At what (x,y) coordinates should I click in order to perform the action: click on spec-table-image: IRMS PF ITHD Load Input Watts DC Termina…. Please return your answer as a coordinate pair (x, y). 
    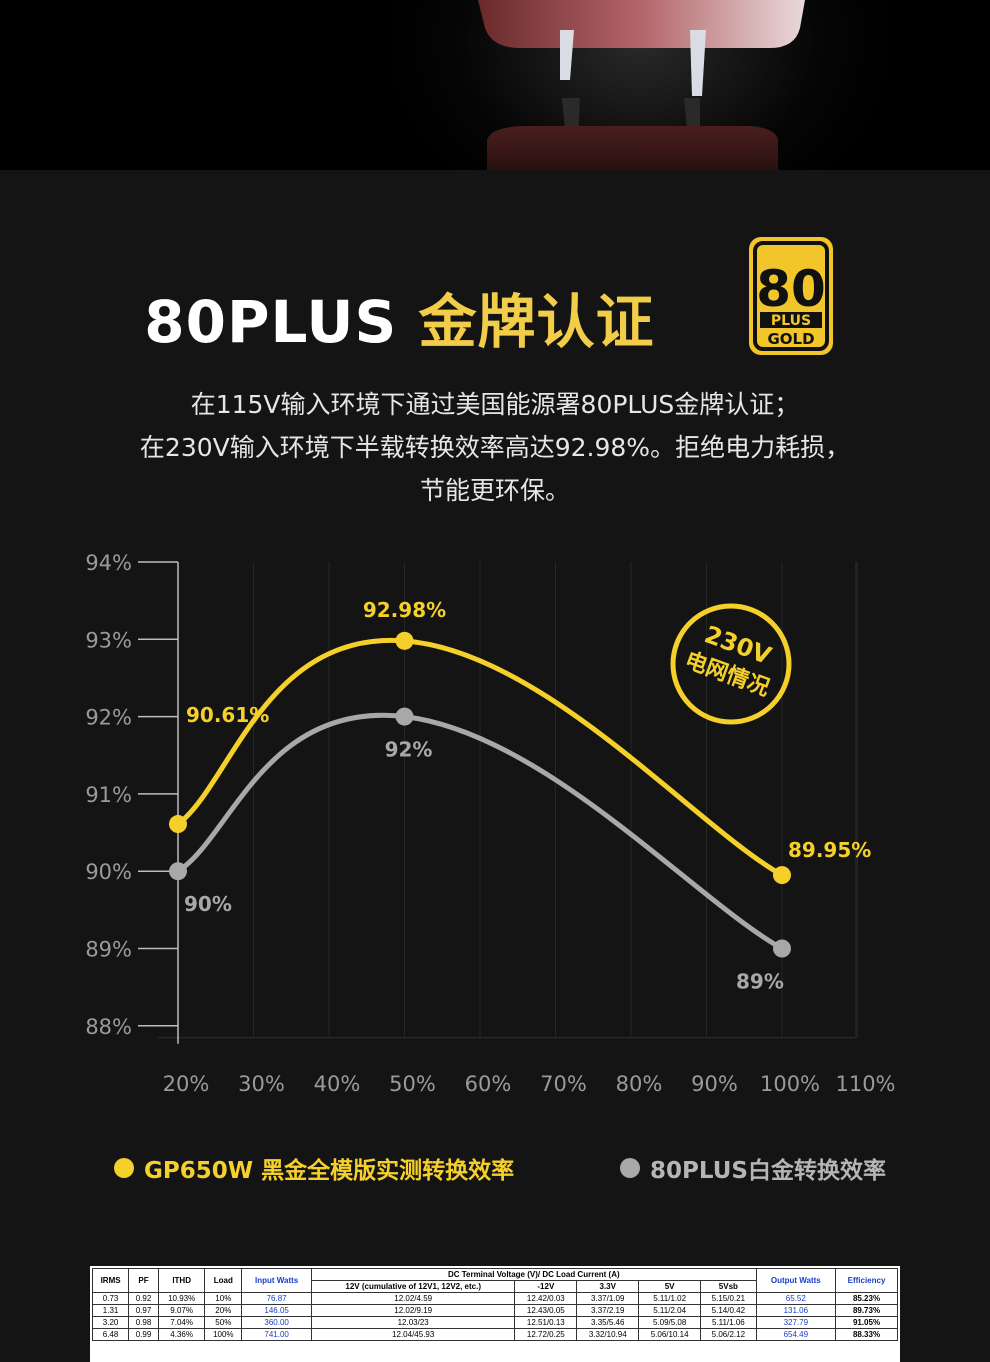
    Looking at the image, I should click on (495, 1314).